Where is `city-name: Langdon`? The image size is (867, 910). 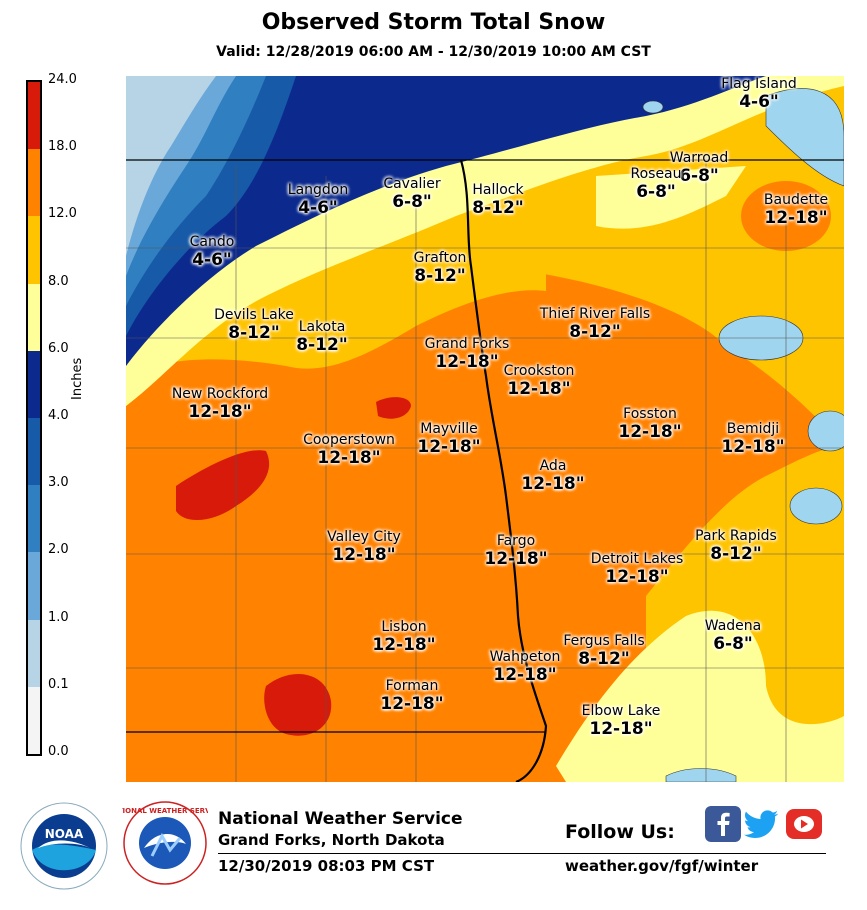
city-name: Langdon is located at coordinates (318, 190).